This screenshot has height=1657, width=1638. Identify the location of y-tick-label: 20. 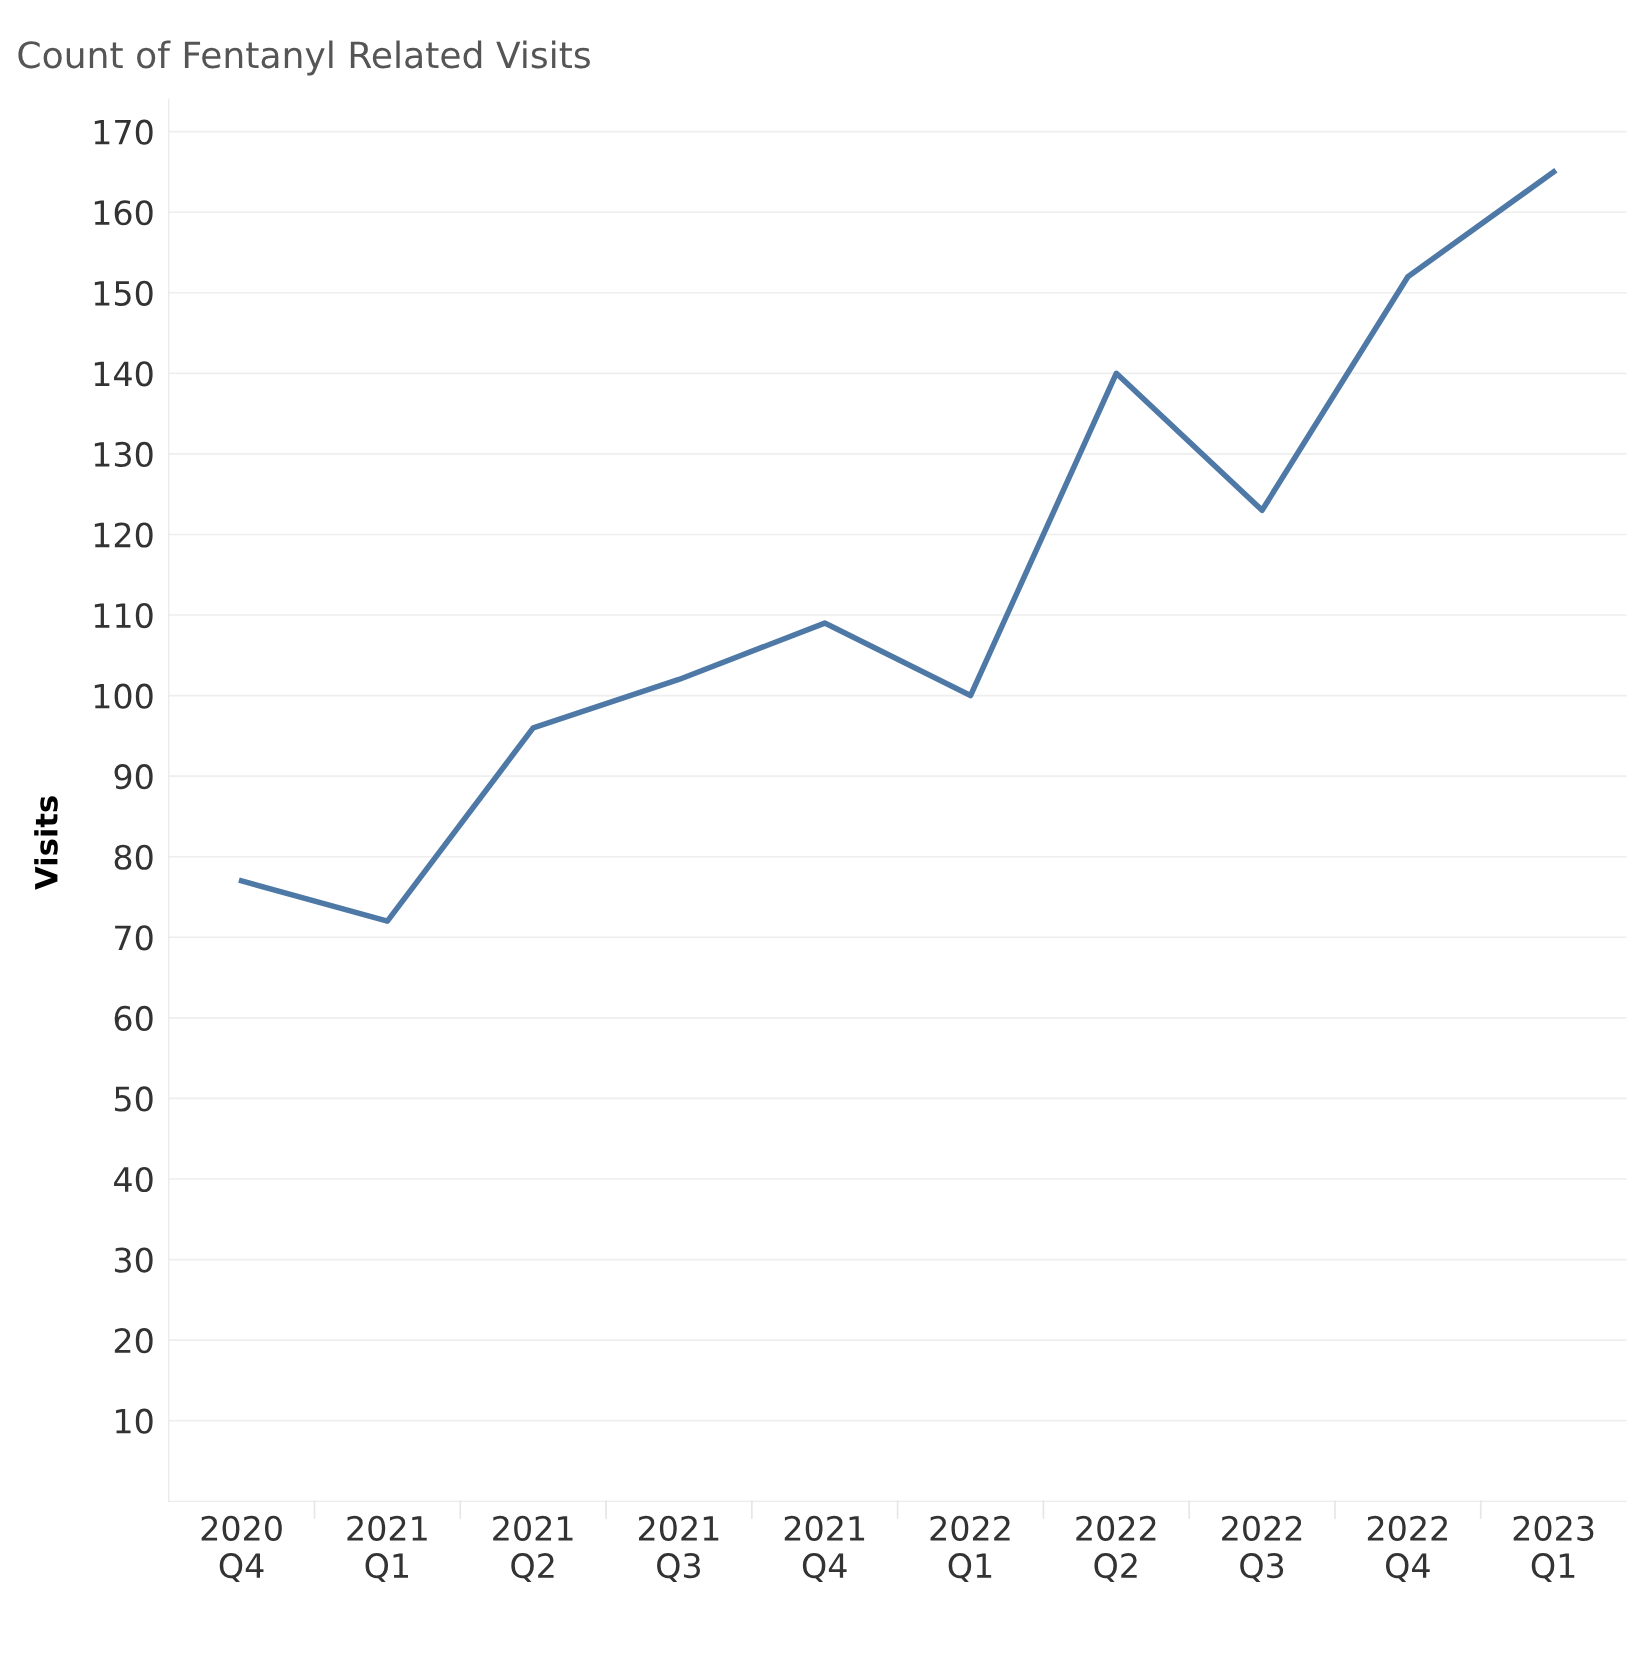
(133, 1341).